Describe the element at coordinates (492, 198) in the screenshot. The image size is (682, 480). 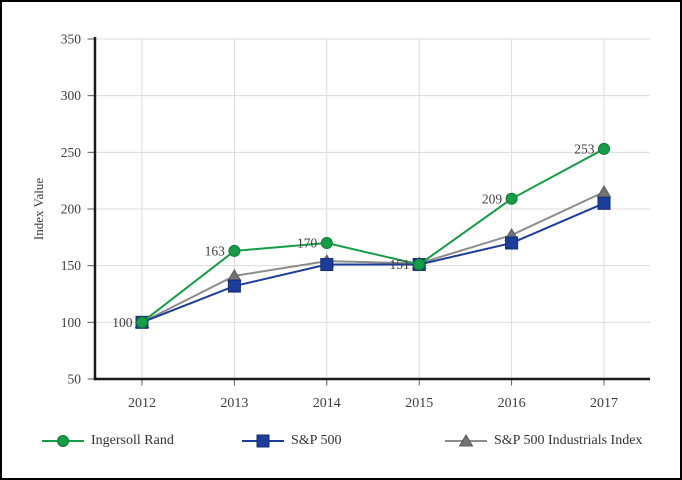
I see `data-label: 209` at that location.